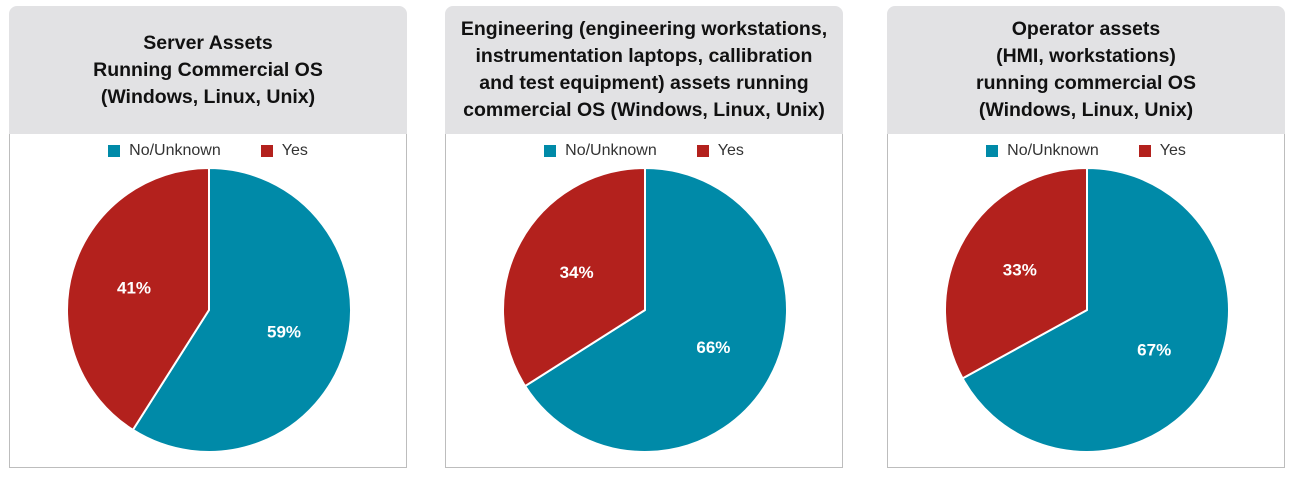  I want to click on pie-chart: 59% 41%, so click(209, 310).